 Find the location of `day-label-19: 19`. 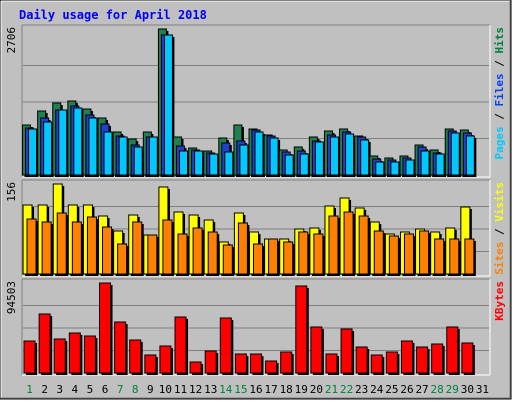

day-label-19: 19 is located at coordinates (301, 389).